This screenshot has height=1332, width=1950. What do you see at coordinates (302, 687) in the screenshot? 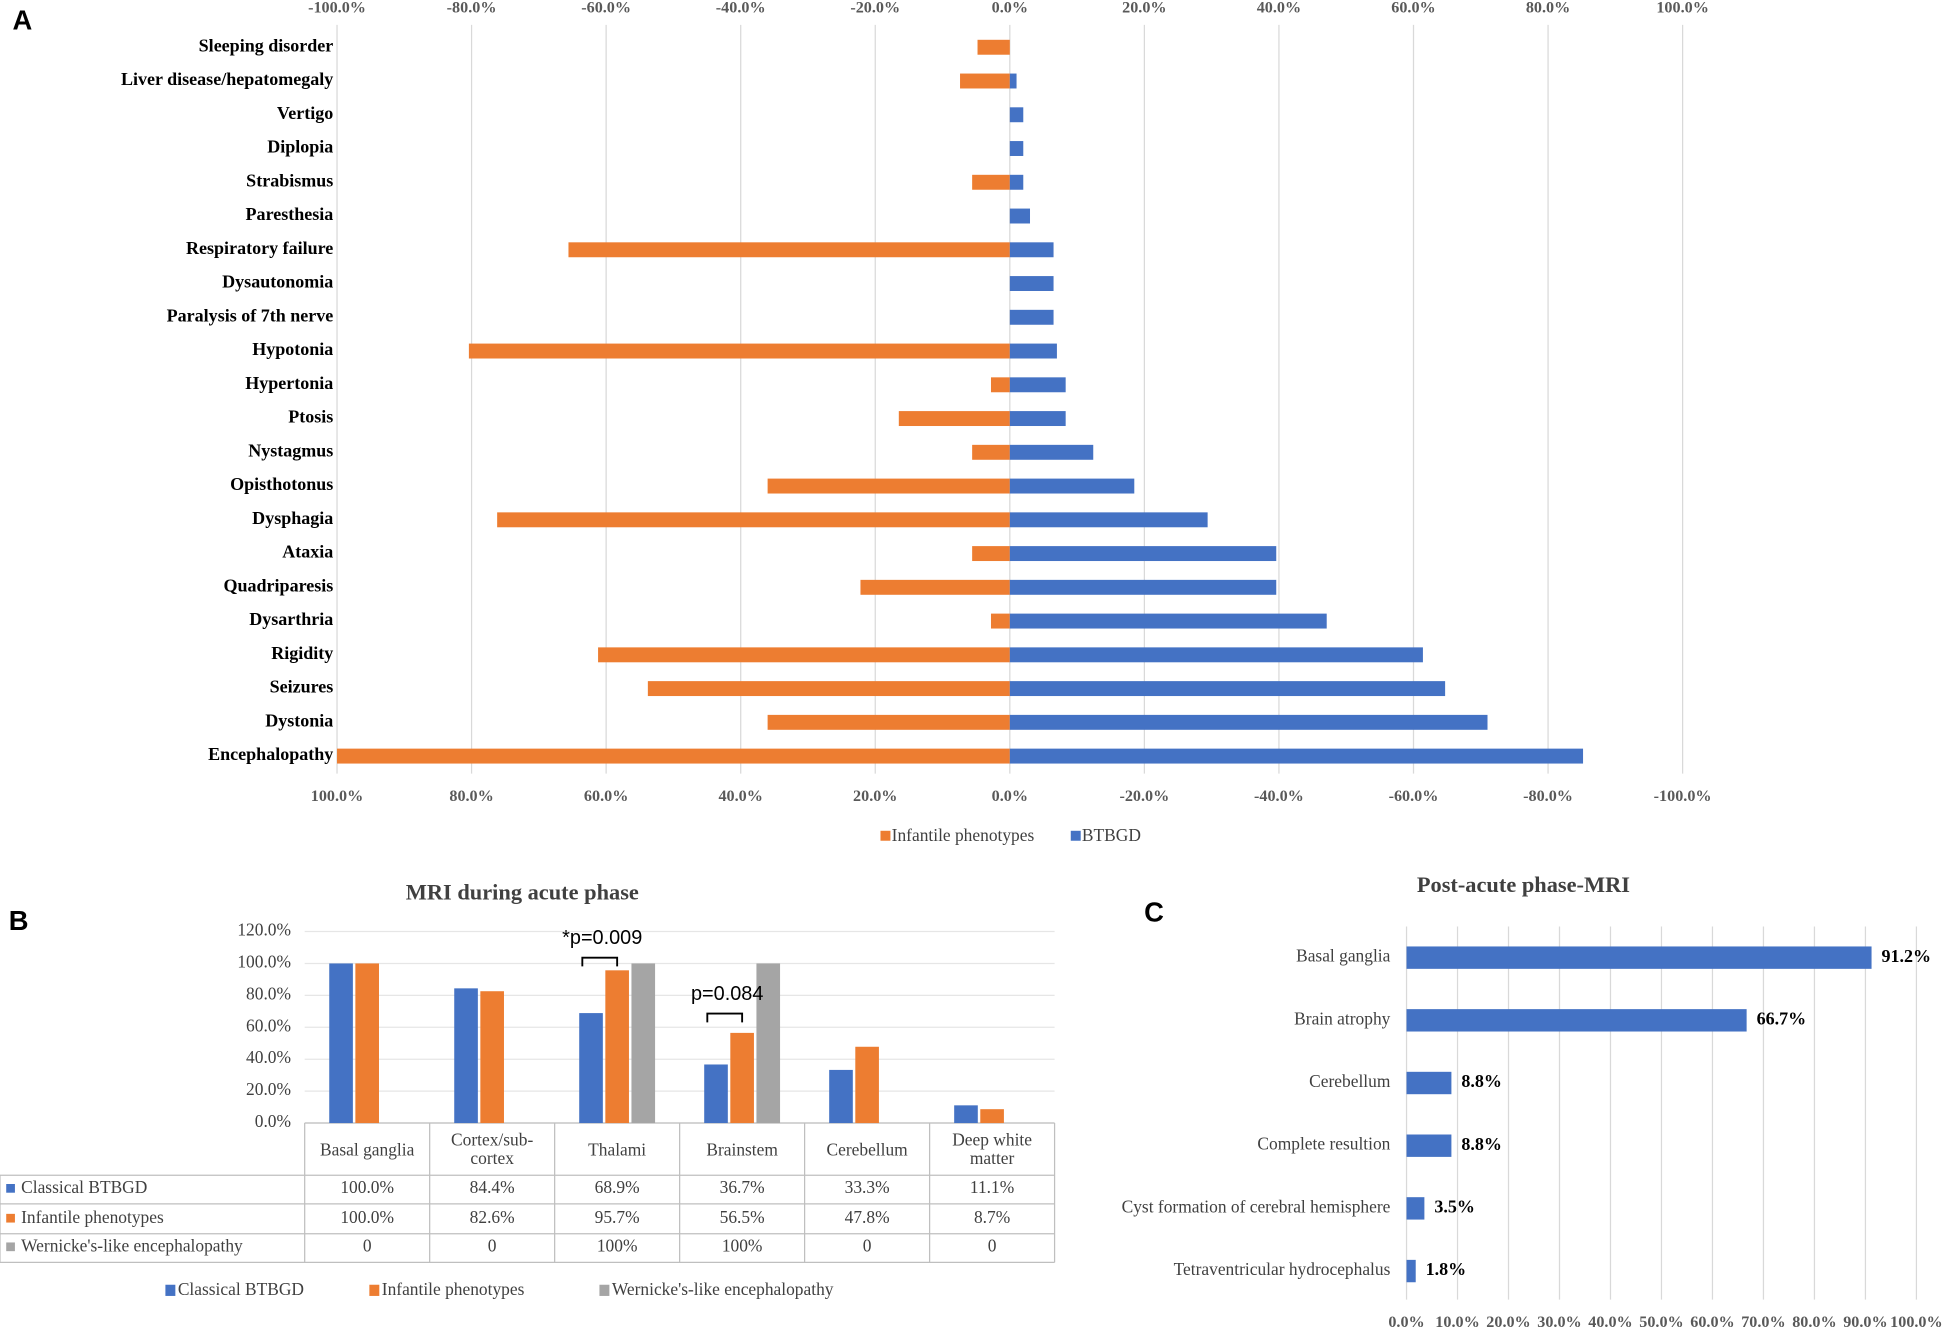
I see `category-label: Seizures` at bounding box center [302, 687].